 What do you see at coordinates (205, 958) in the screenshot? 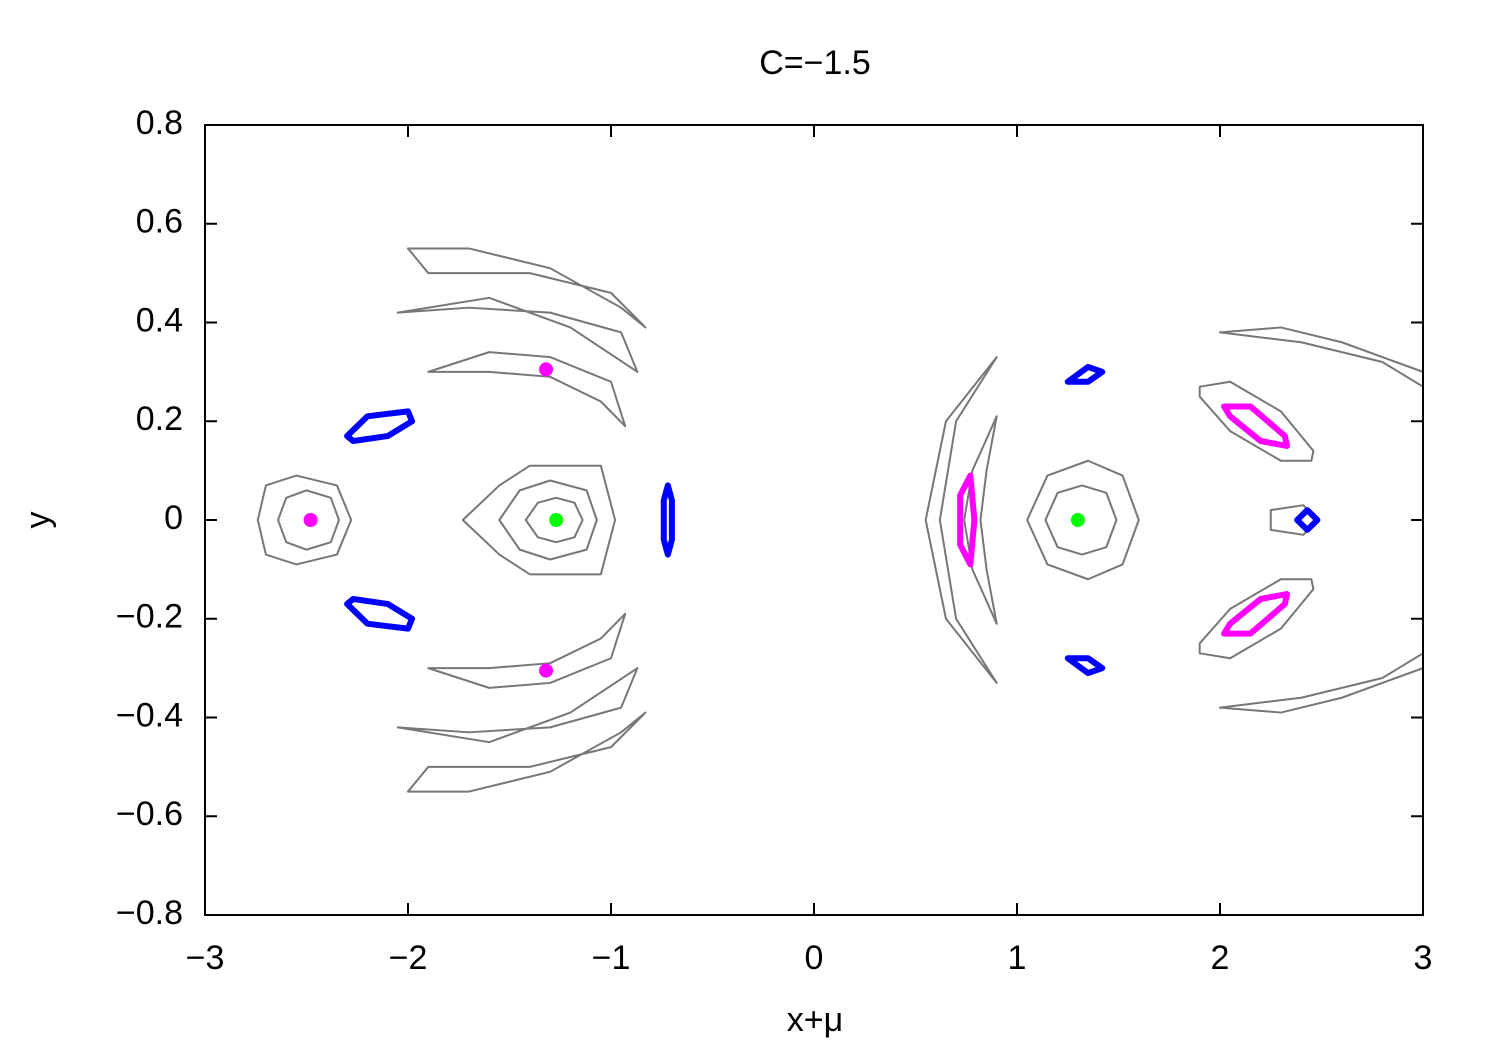
I see `x-tick-label: −3` at bounding box center [205, 958].